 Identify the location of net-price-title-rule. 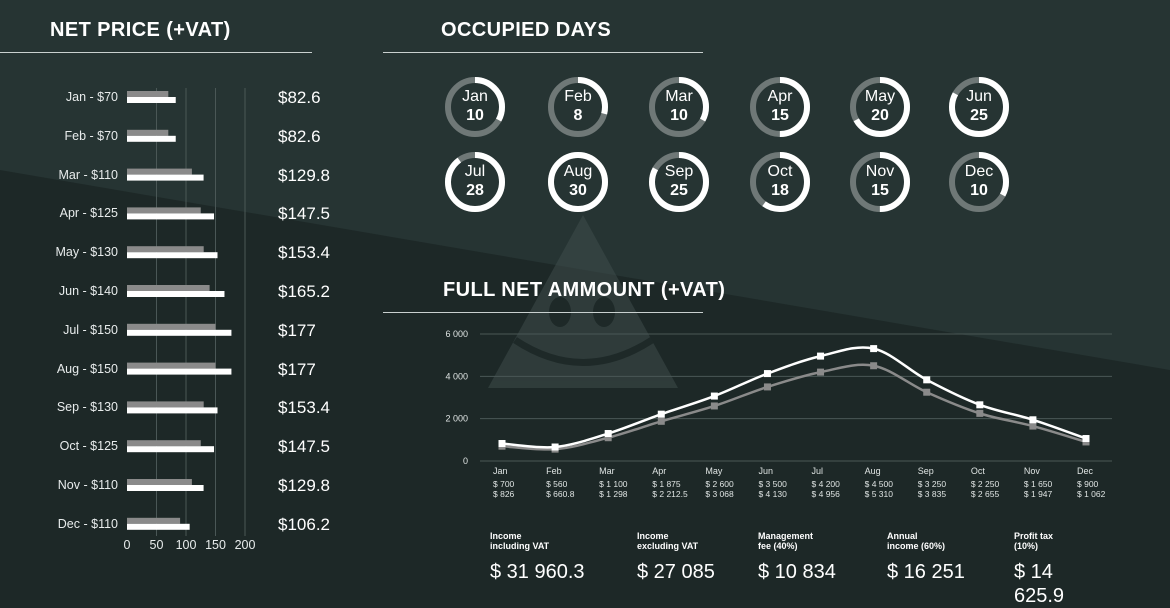
(156, 52).